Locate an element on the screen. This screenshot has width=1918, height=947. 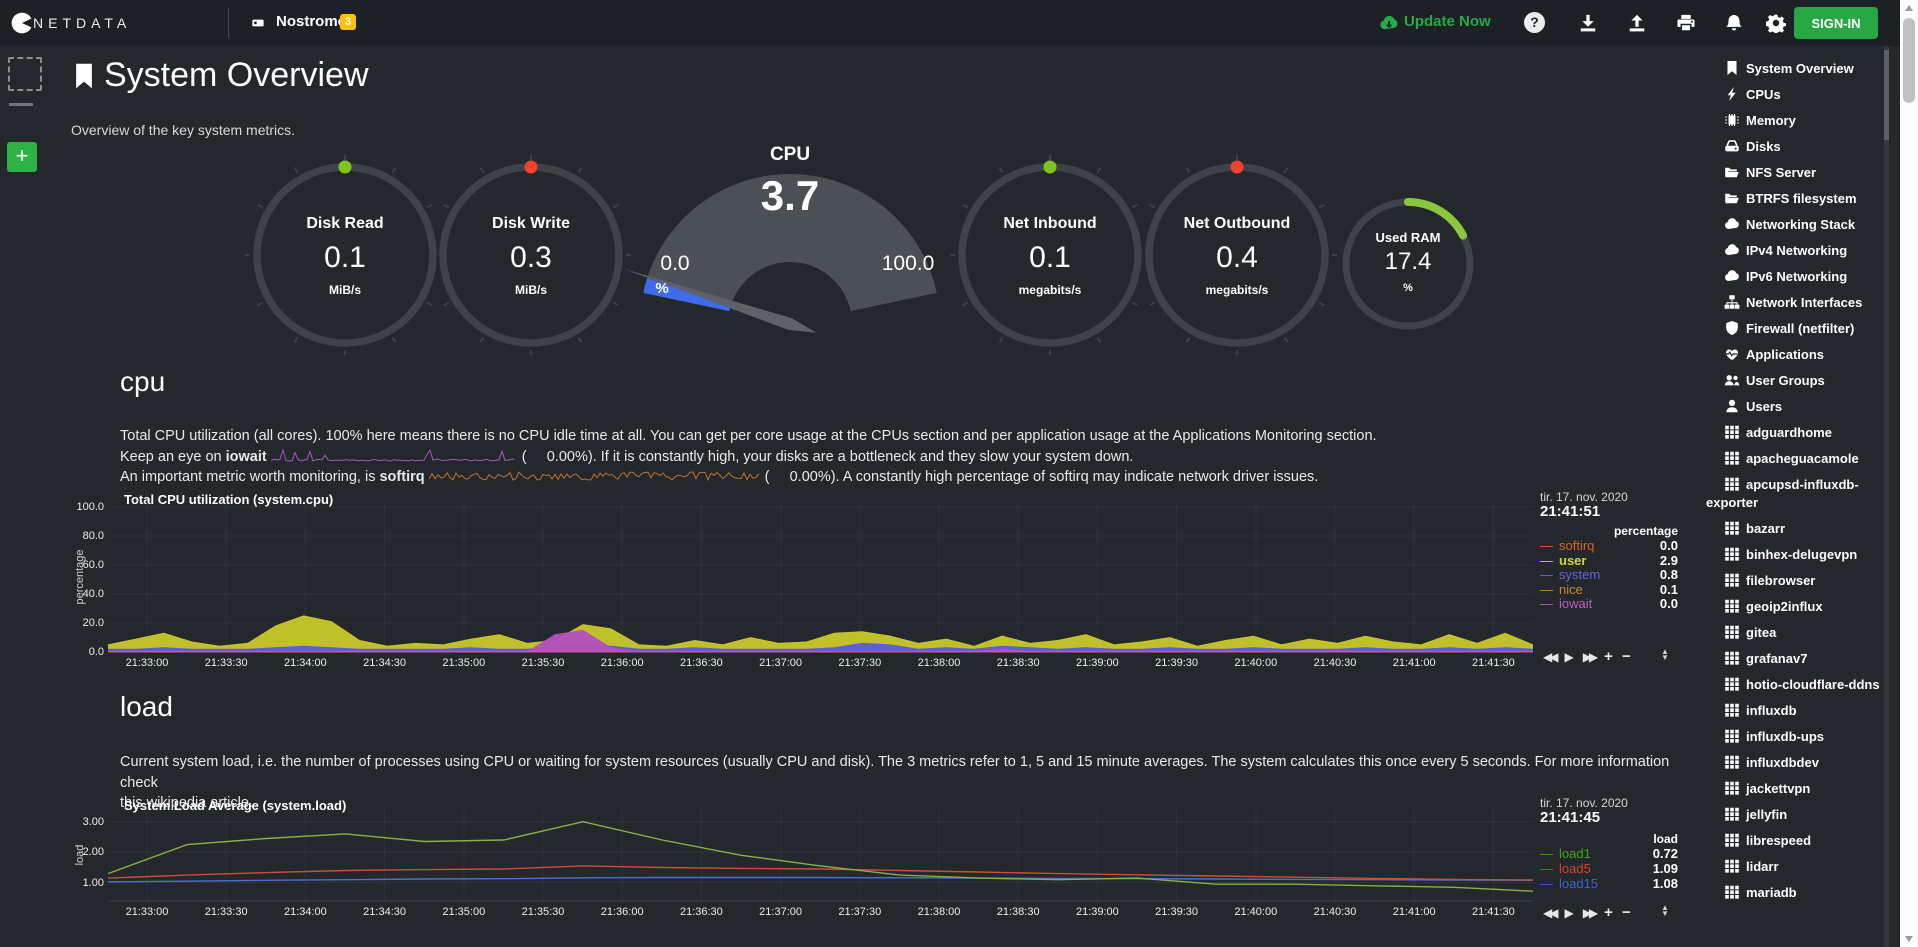
sidebar-item-disks: Disks is located at coordinates (1795, 147).